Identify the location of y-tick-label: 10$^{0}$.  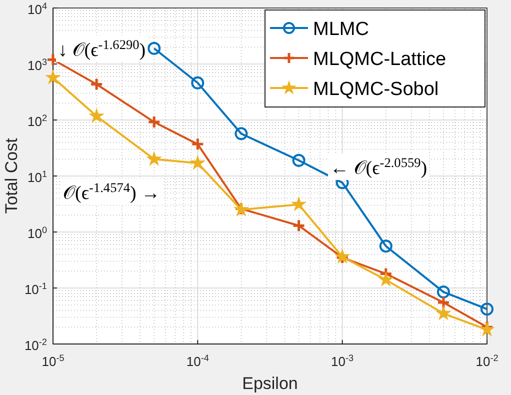
(37, 232).